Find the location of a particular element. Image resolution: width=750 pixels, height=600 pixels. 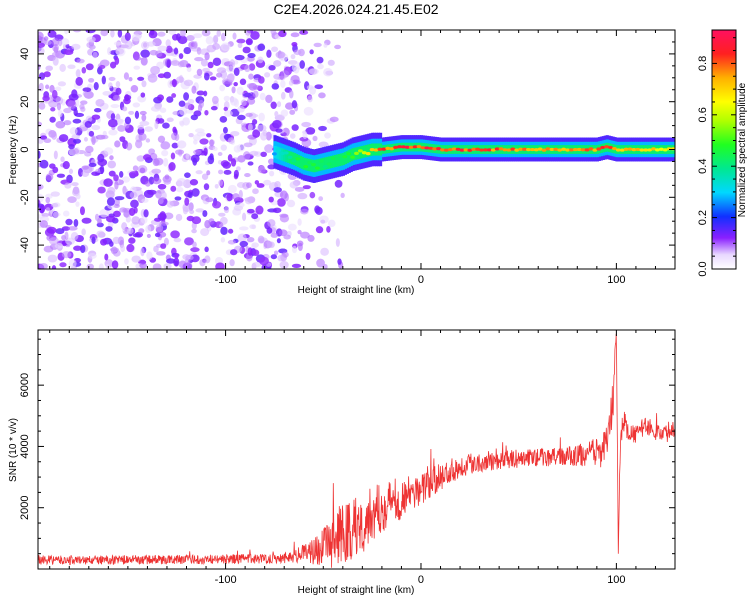

spectrogram-y-tick-label: -40 is located at coordinates (25, 245).